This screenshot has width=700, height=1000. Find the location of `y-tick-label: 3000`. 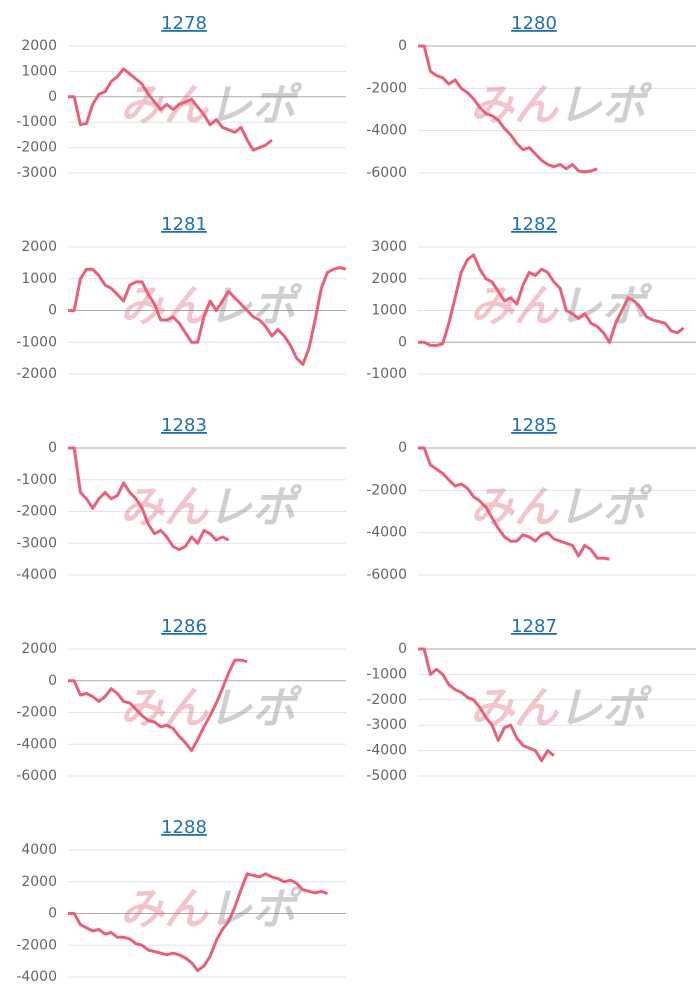

y-tick-label: 3000 is located at coordinates (389, 247).